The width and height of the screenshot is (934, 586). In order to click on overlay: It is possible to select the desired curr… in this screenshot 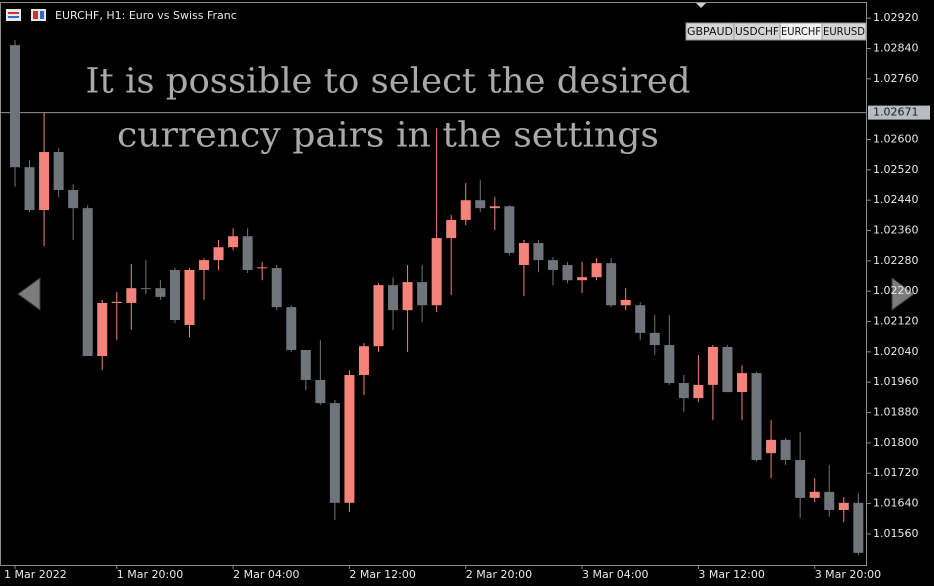, I will do `click(388, 109)`.